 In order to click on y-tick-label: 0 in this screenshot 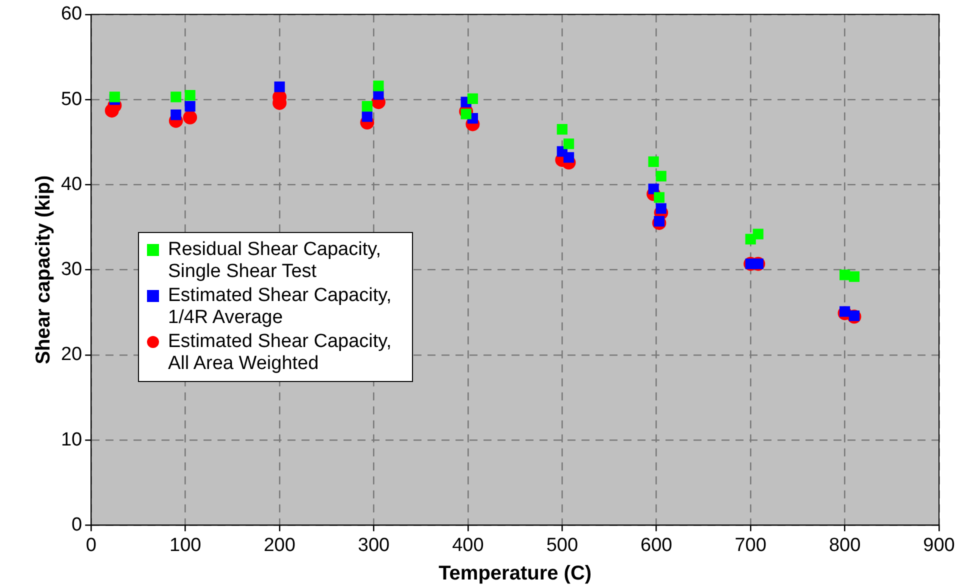, I will do `click(77, 525)`.